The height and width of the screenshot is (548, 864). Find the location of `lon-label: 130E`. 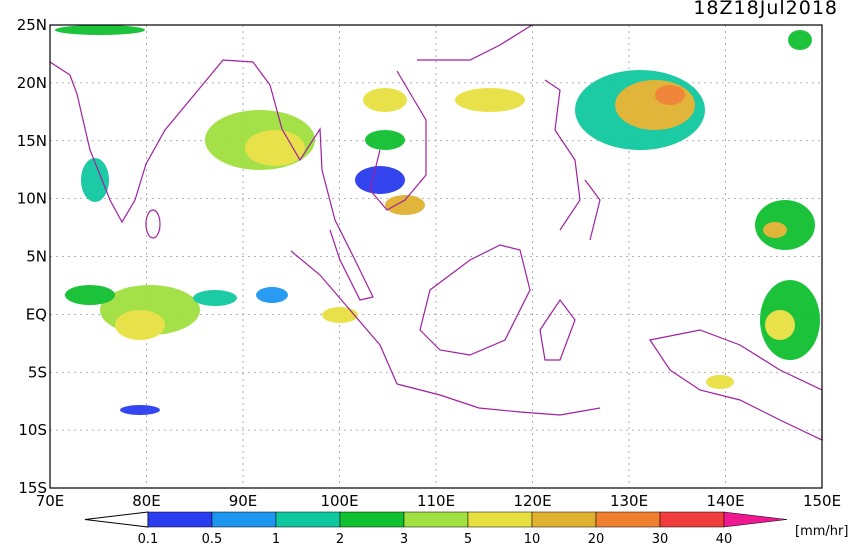

lon-label: 130E is located at coordinates (629, 501).